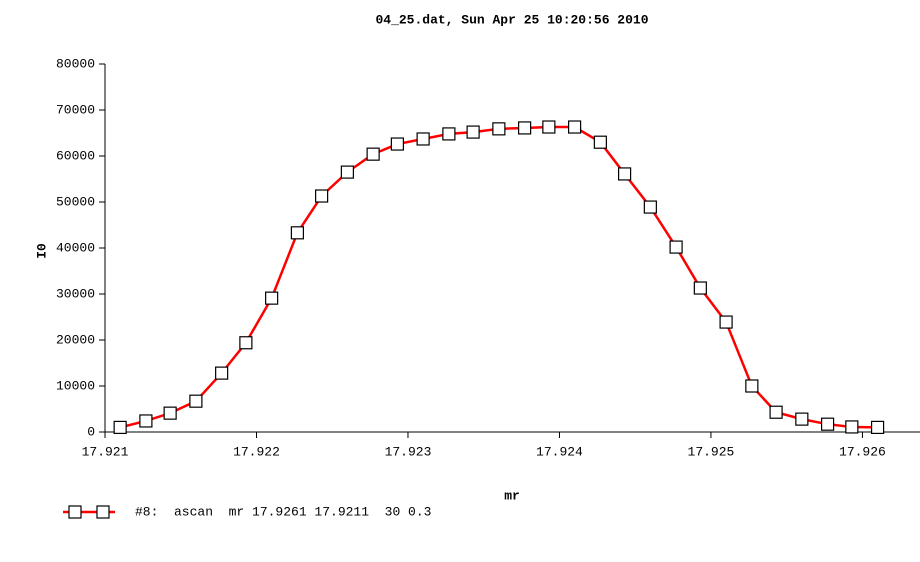  What do you see at coordinates (105, 451) in the screenshot?
I see `x-tick-label: 17.921` at bounding box center [105, 451].